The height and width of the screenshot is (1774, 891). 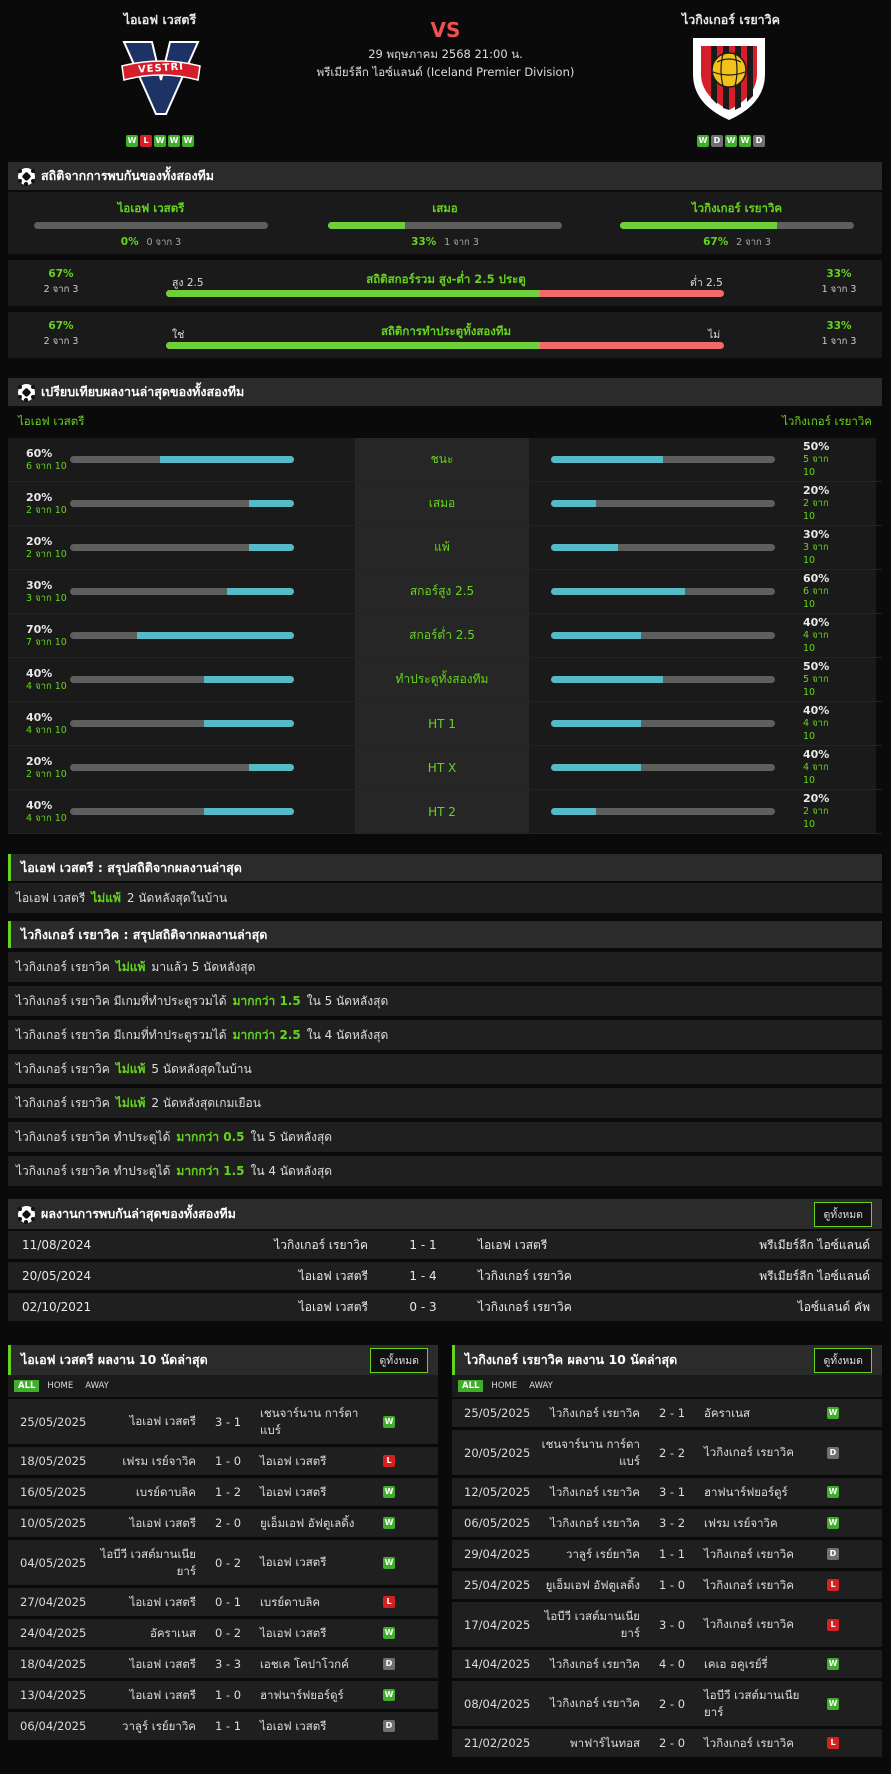 I want to click on home-team: อัคราเนส, so click(x=172, y=1632).